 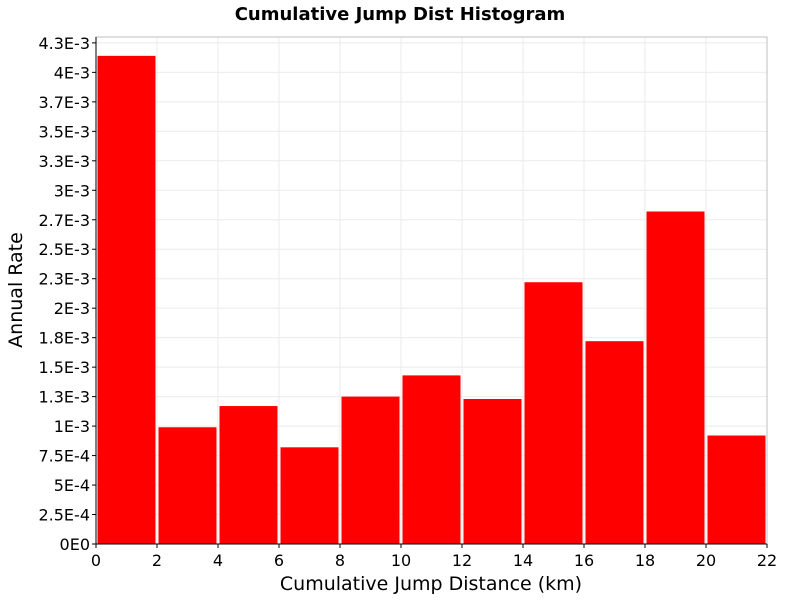 I want to click on y-tick-label: 3.7E-3, so click(x=64, y=102).